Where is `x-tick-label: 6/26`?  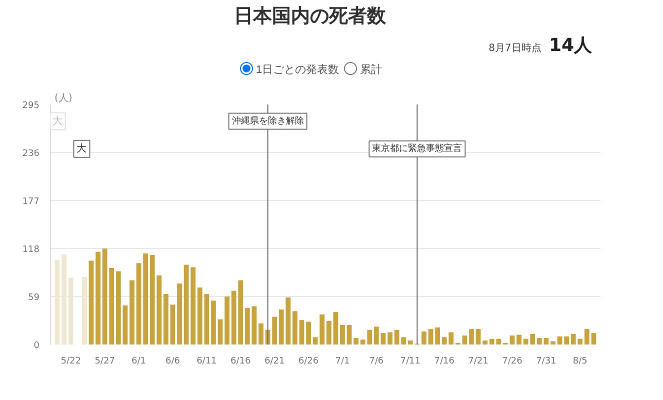 x-tick-label: 6/26 is located at coordinates (308, 361).